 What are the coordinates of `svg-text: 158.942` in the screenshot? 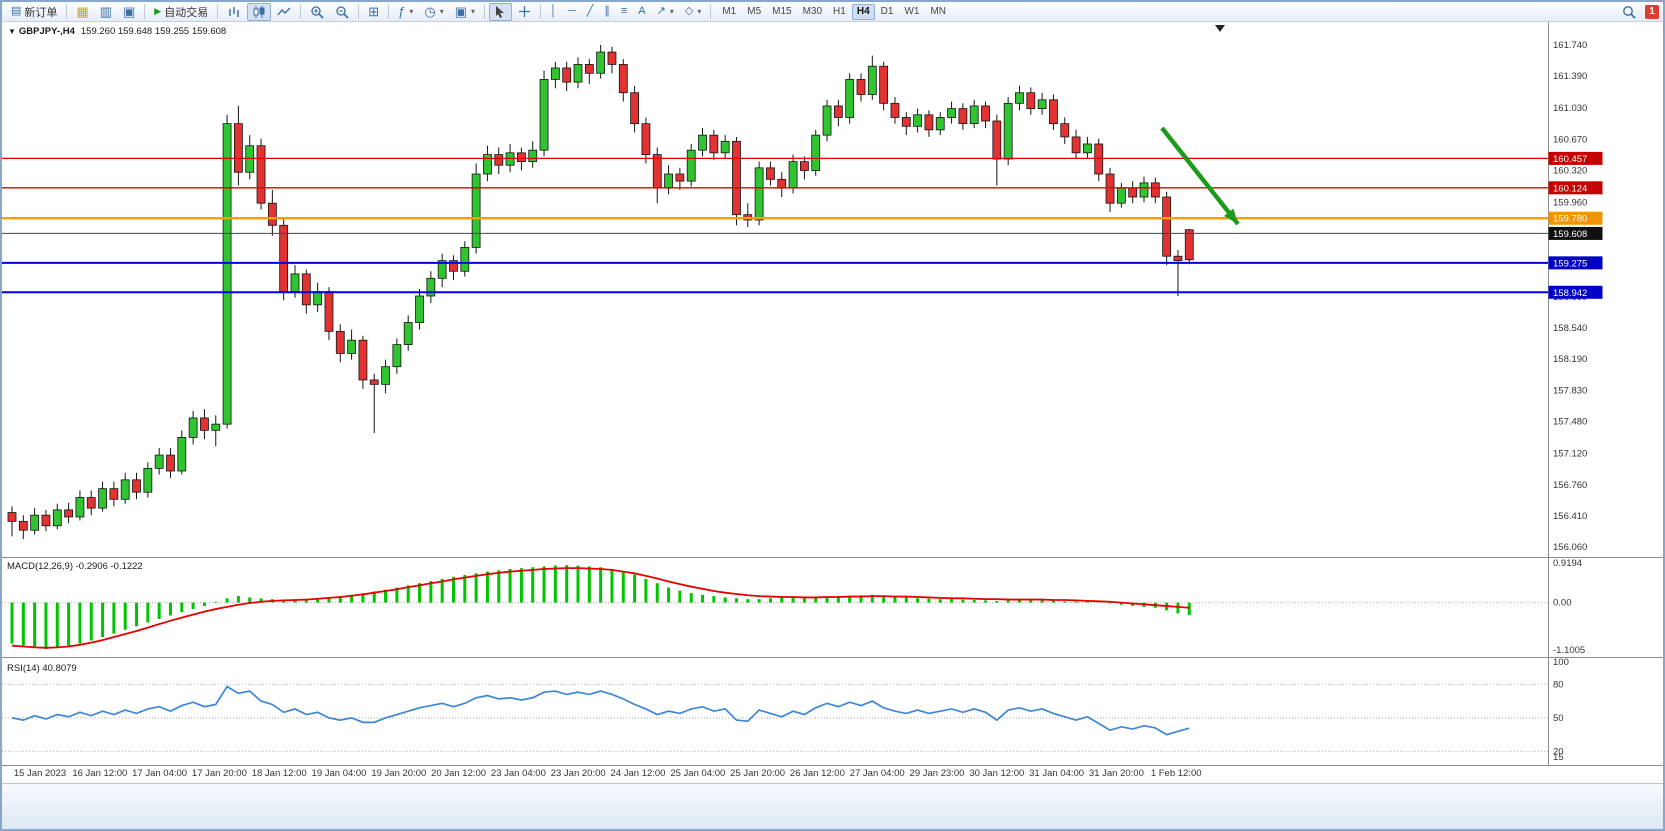 It's located at (1570, 293).